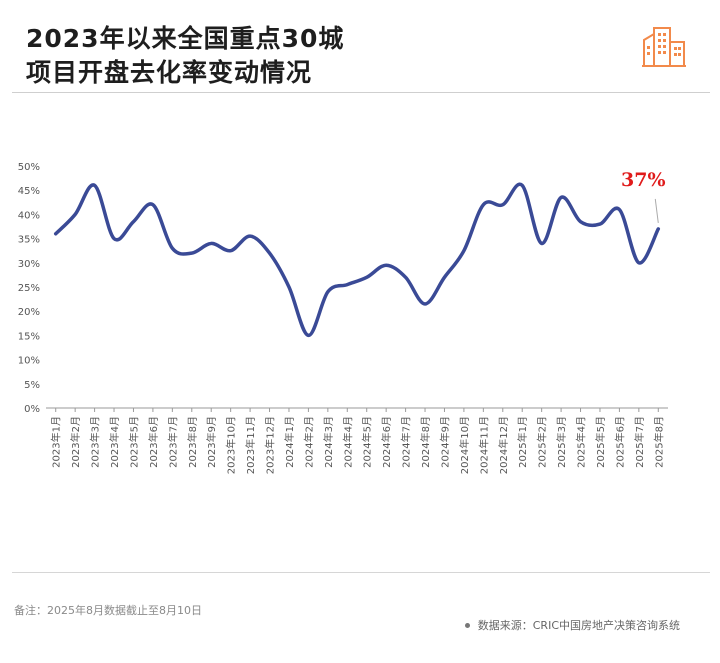  I want to click on x-tick-label: 2023年11月, so click(250, 445).